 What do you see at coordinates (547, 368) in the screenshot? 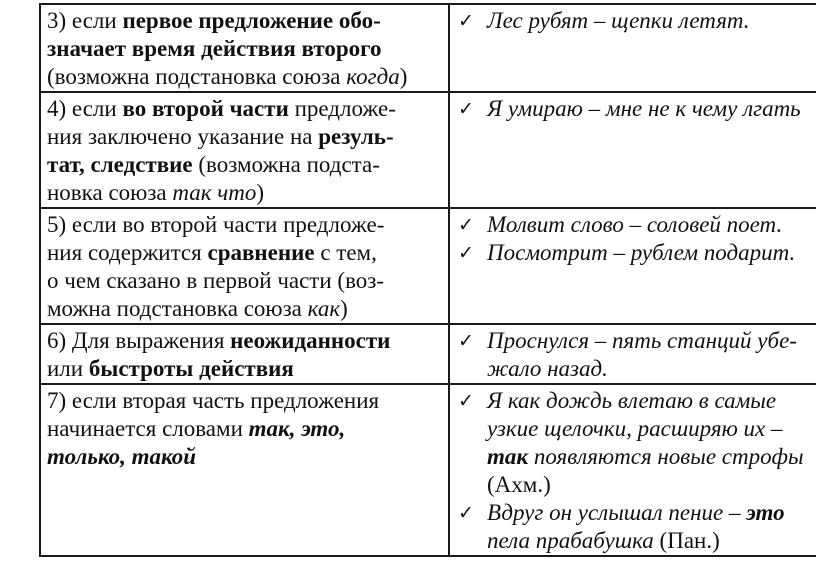
I see `text-segment: жало назад.` at bounding box center [547, 368].